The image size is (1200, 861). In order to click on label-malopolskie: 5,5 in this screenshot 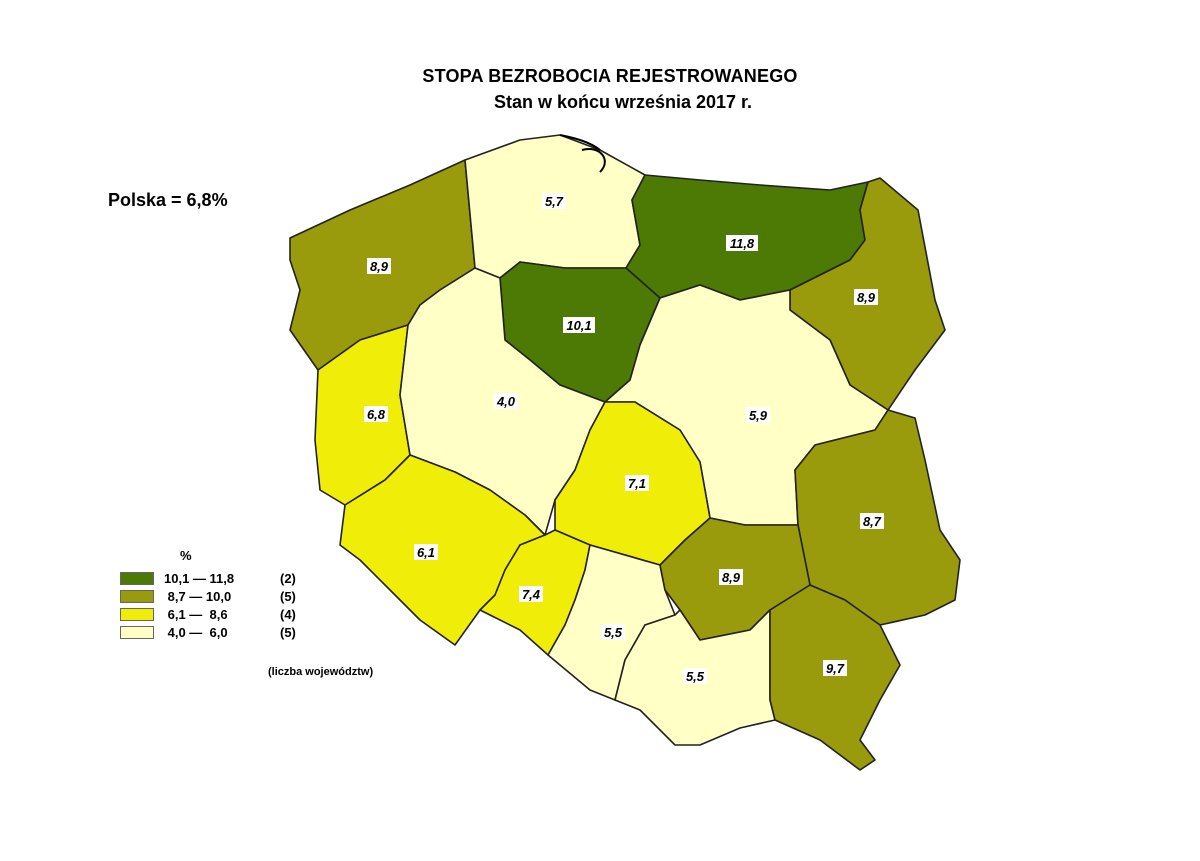, I will do `click(695, 676)`.